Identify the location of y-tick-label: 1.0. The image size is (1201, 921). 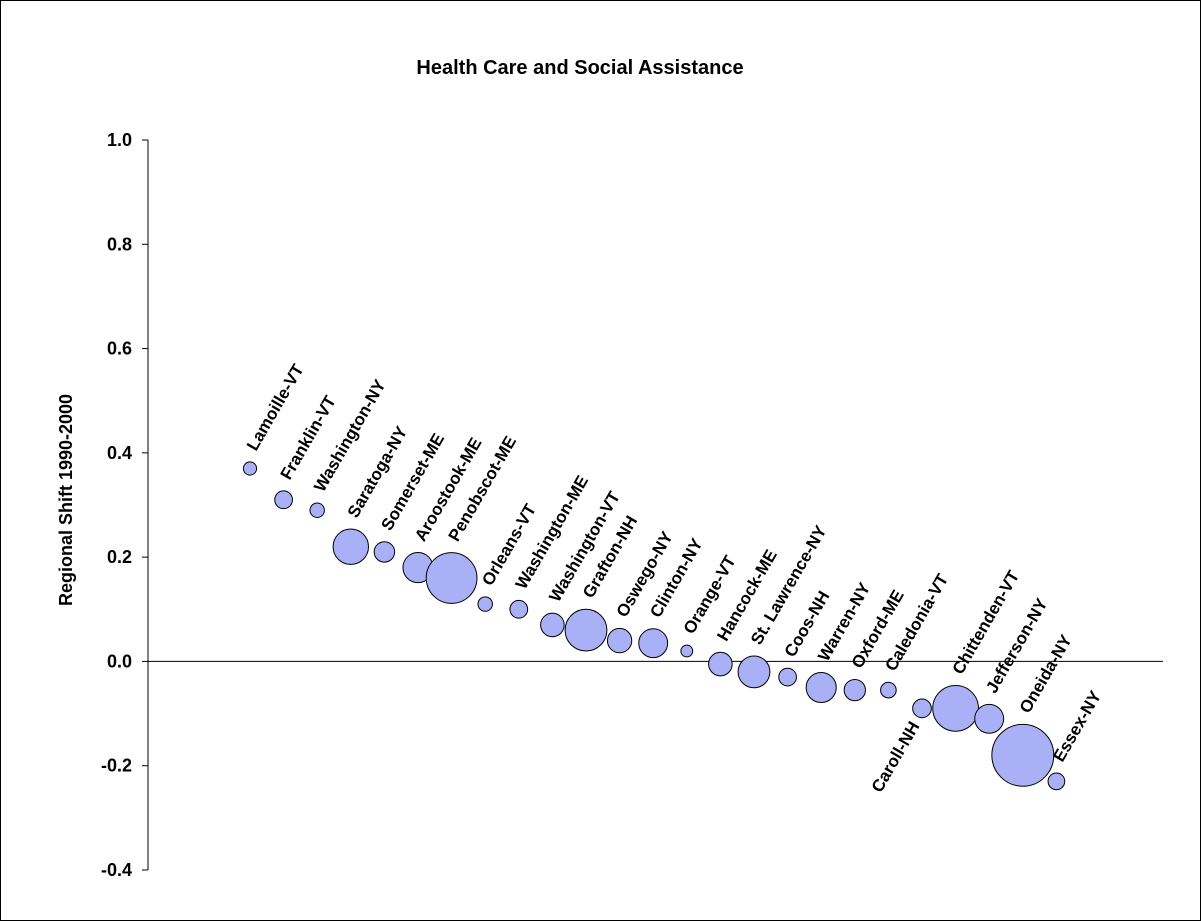
(119, 140).